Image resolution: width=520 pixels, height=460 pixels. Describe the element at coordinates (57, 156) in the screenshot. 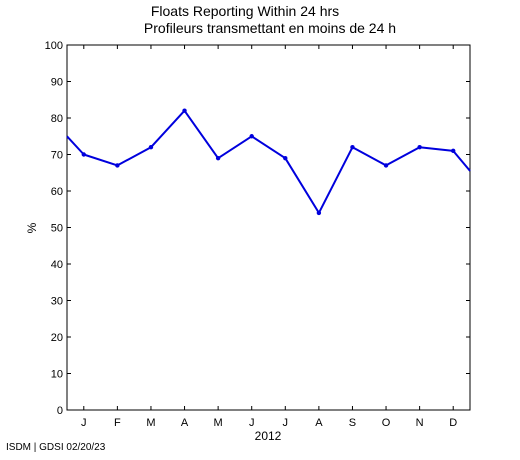

I see `y-tick-label: 70` at that location.